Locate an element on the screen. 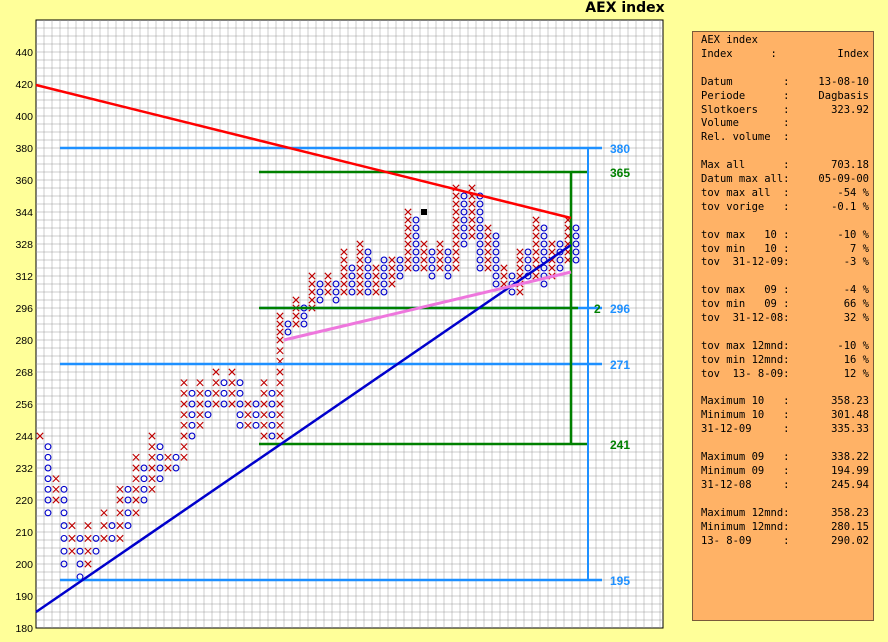 The width and height of the screenshot is (888, 642). info-row: tov min 09 : 66 % is located at coordinates (785, 305).